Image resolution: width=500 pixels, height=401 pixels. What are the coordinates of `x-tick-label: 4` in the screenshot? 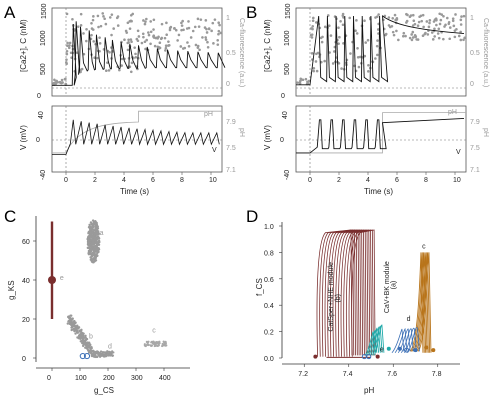 It's located at (124, 180).